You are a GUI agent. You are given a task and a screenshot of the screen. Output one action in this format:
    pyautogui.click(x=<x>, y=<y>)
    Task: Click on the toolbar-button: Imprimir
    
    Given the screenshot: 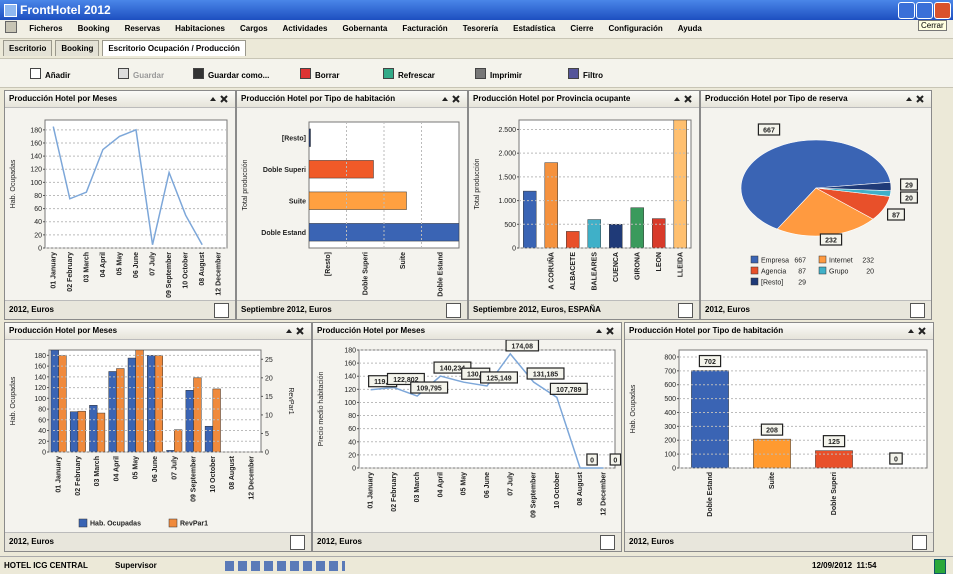 What is the action you would take?
    pyautogui.click(x=498, y=74)
    